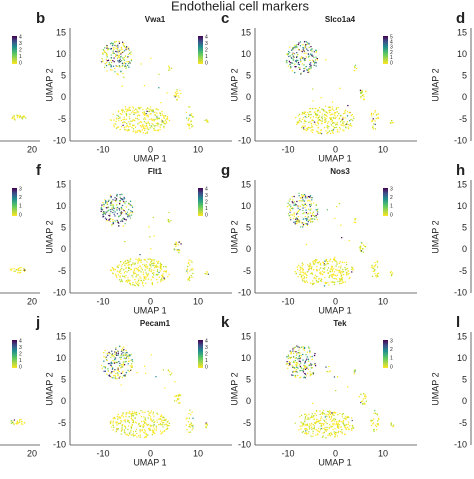 This screenshot has height=479, width=474. I want to click on colorbar-label: 3, so click(206, 44).